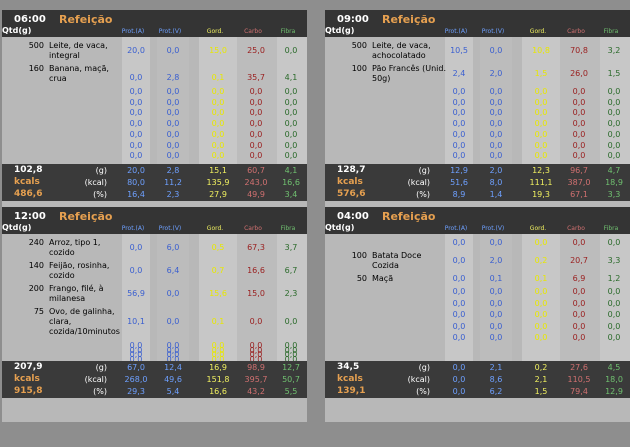 This screenshot has height=447, width=630. I want to click on totals-row-kcal: kcals (kcal) 268,0 49,6 151,8 395,7 50,7, so click(154, 380).